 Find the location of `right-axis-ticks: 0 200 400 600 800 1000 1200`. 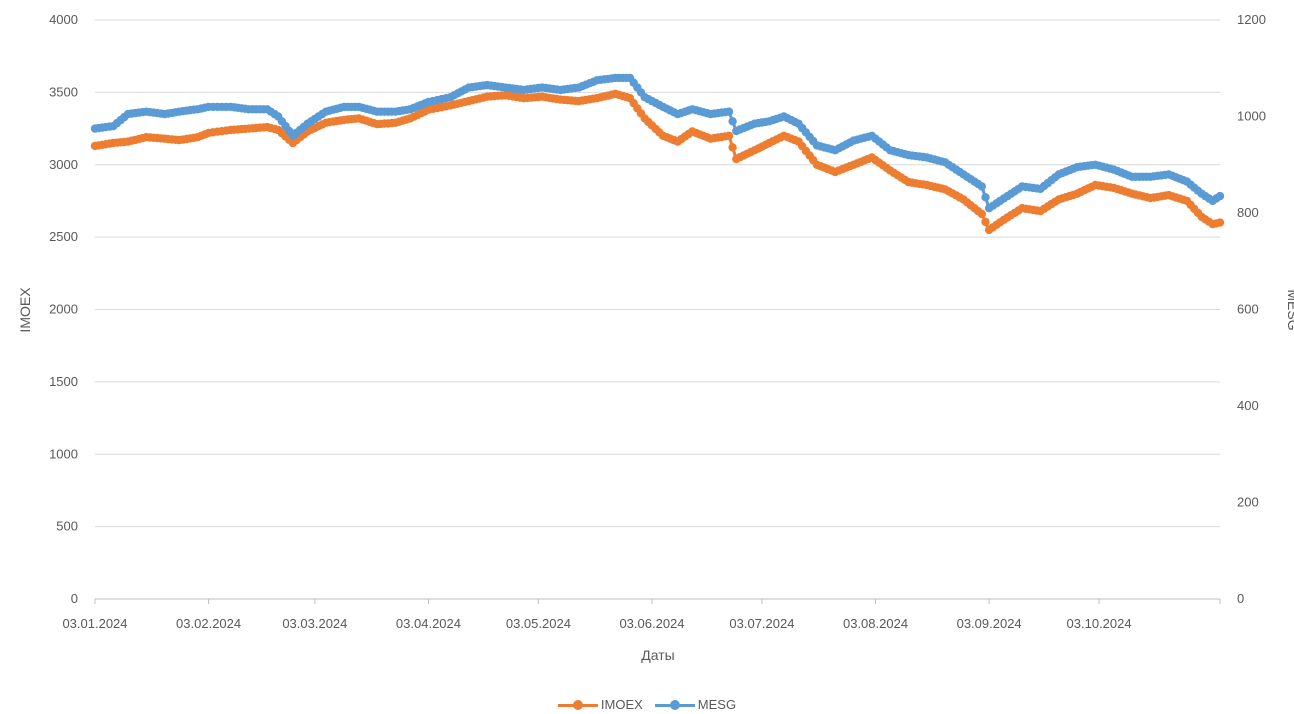

right-axis-ticks: 0 200 400 600 800 1000 1200 is located at coordinates (1251, 309).